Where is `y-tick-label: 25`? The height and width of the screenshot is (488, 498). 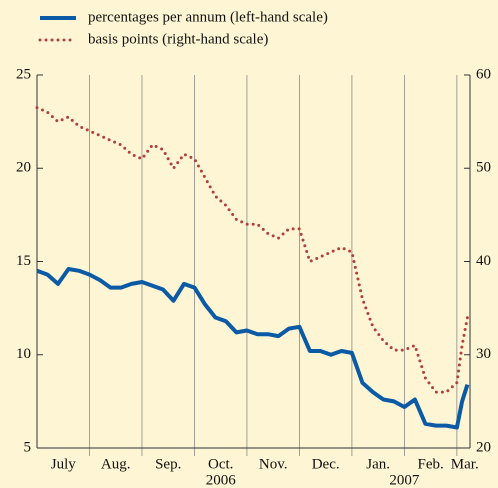 y-tick-label: 25 is located at coordinates (23, 74).